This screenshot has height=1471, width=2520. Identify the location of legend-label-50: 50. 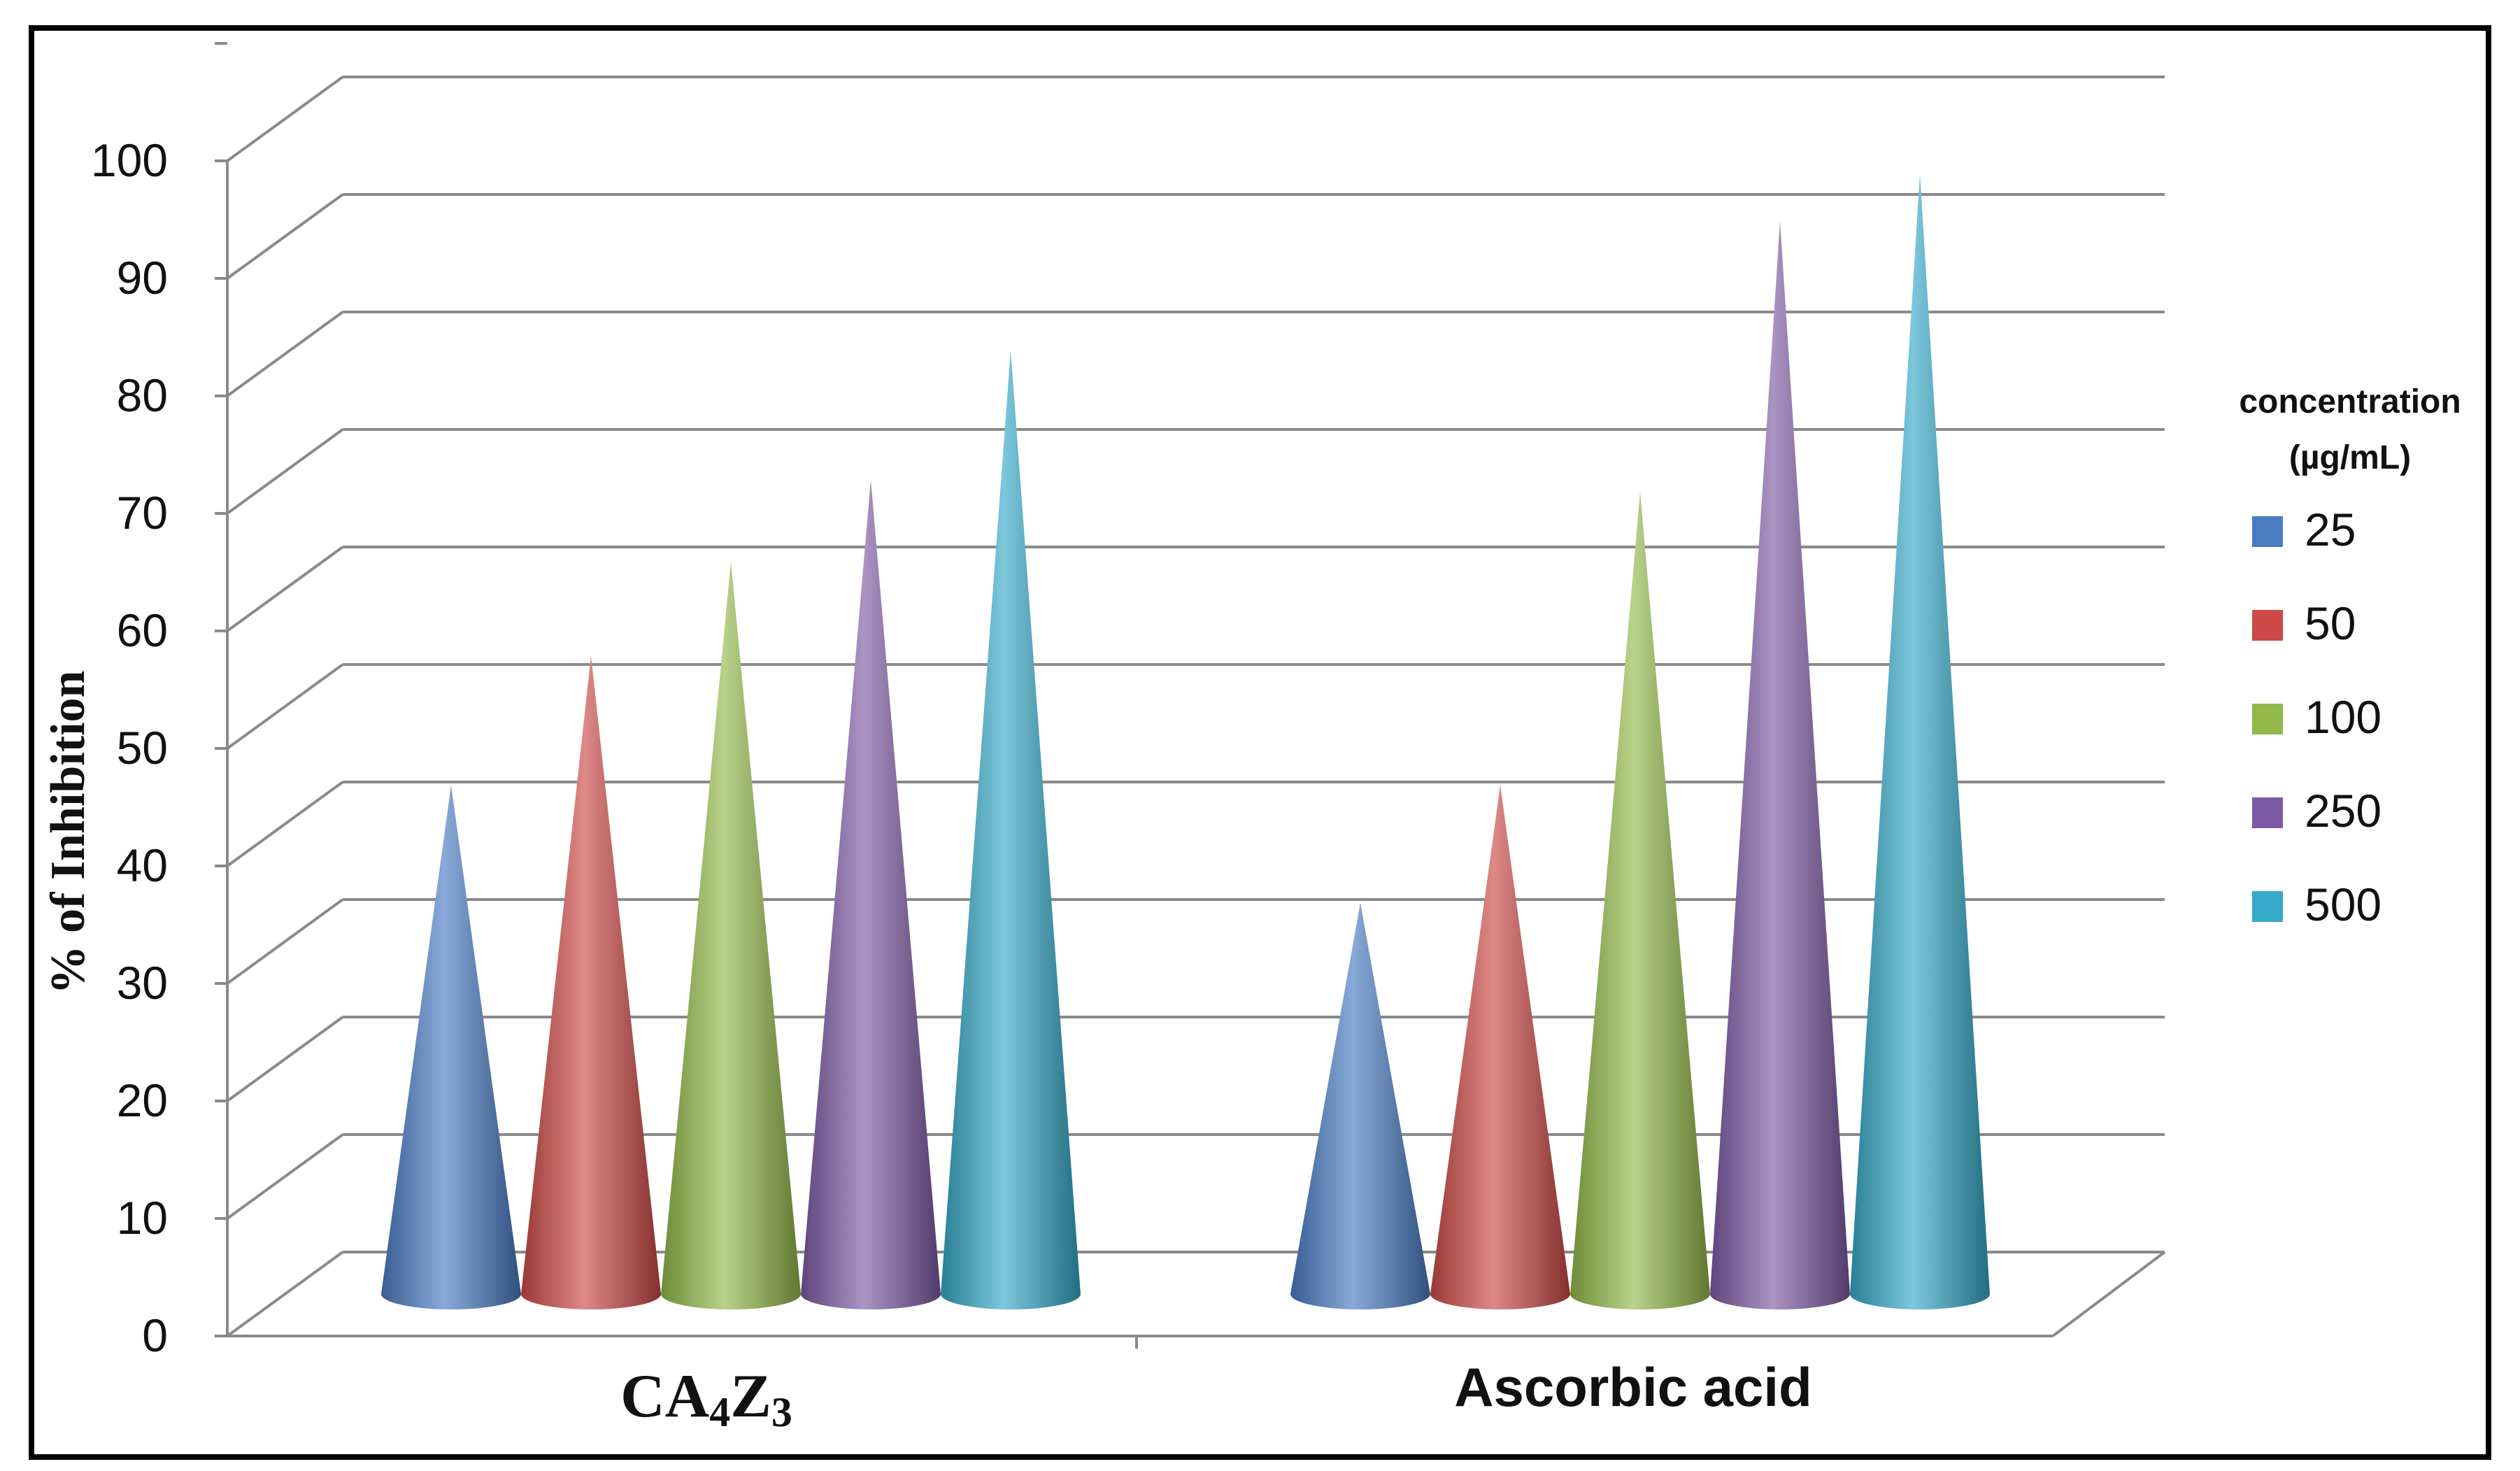
(2330, 623).